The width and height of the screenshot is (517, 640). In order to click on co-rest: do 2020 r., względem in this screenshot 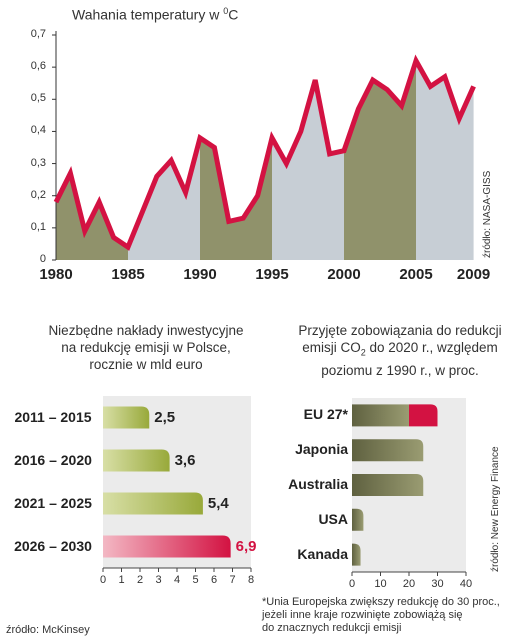, I will do `click(431, 347)`.